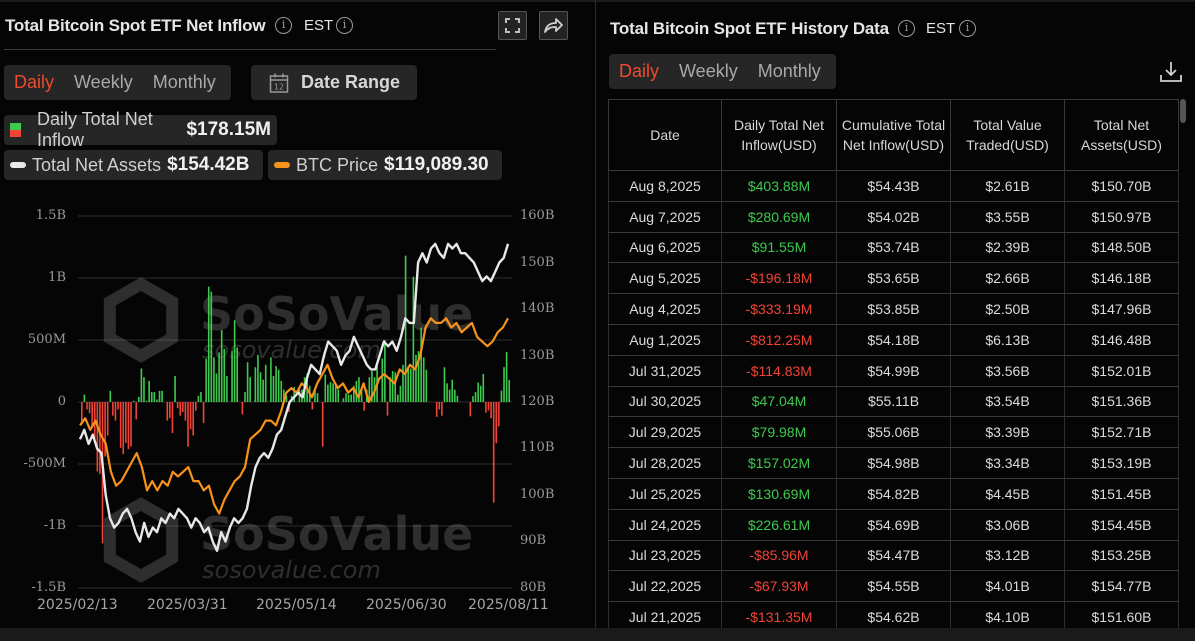  I want to click on table-row: Jul 24,2025 $226.61M $54.69B $3.06B $154.45B, so click(893, 525).